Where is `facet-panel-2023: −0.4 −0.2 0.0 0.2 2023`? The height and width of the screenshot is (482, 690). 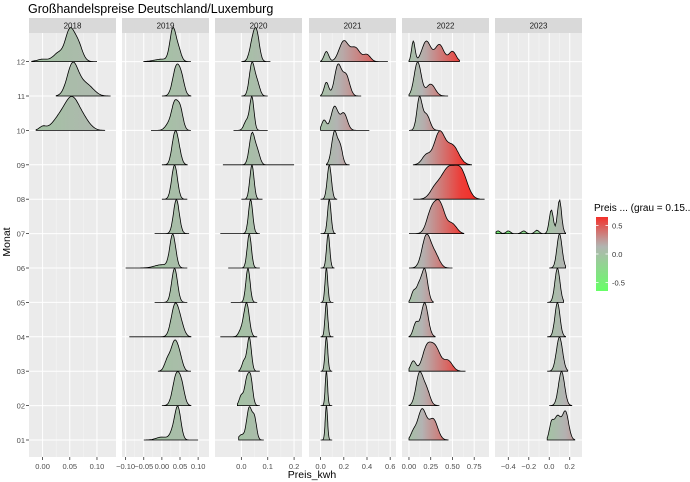 facet-panel-2023: −0.4 −0.2 0.0 0.2 2023 is located at coordinates (538, 244).